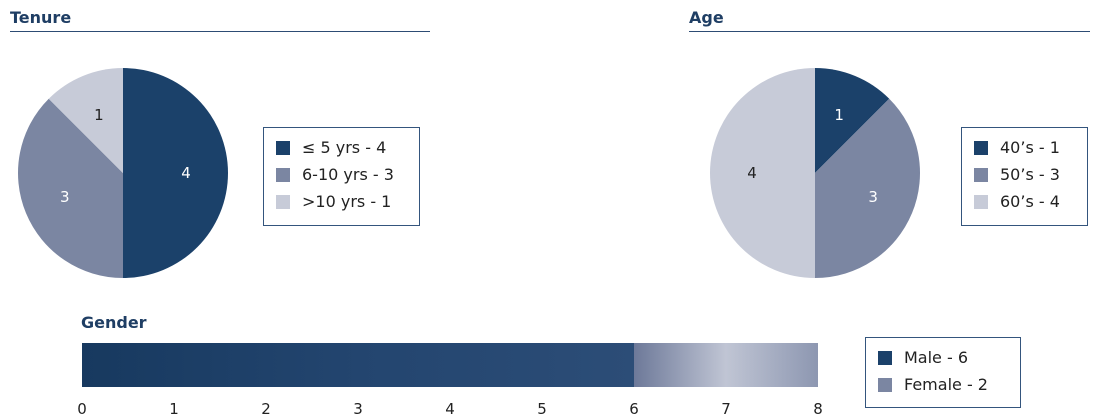 The width and height of the screenshot is (1095, 419). Describe the element at coordinates (1030, 174) in the screenshot. I see `age-legend-label: 50’s - 3` at that location.